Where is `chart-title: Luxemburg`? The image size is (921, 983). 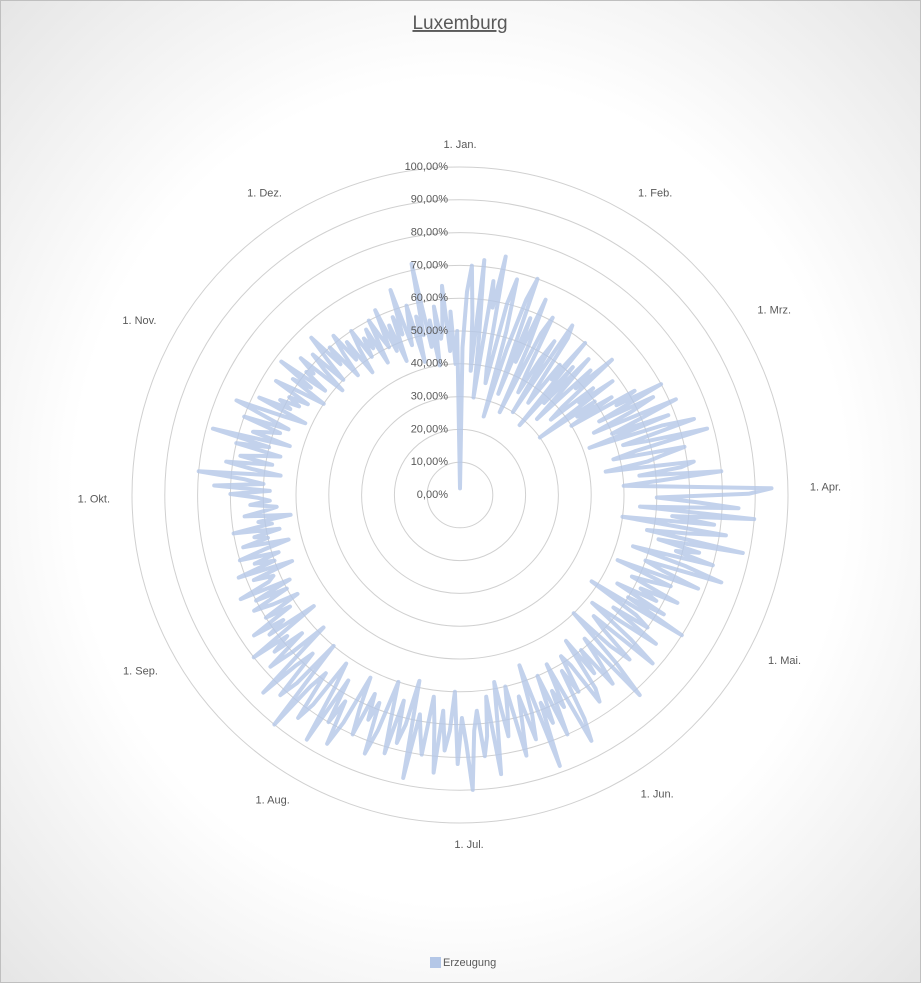
chart-title: Luxemburg is located at coordinates (459, 23).